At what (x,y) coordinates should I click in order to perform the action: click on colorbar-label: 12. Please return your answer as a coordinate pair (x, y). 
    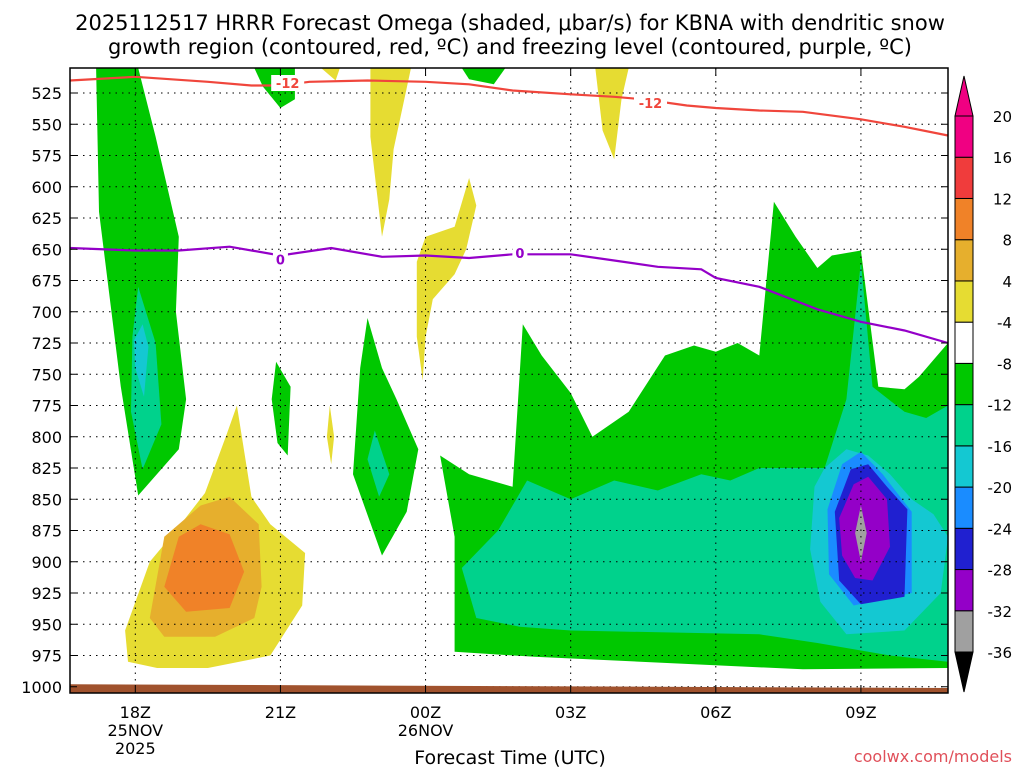
    Looking at the image, I should click on (1002, 199).